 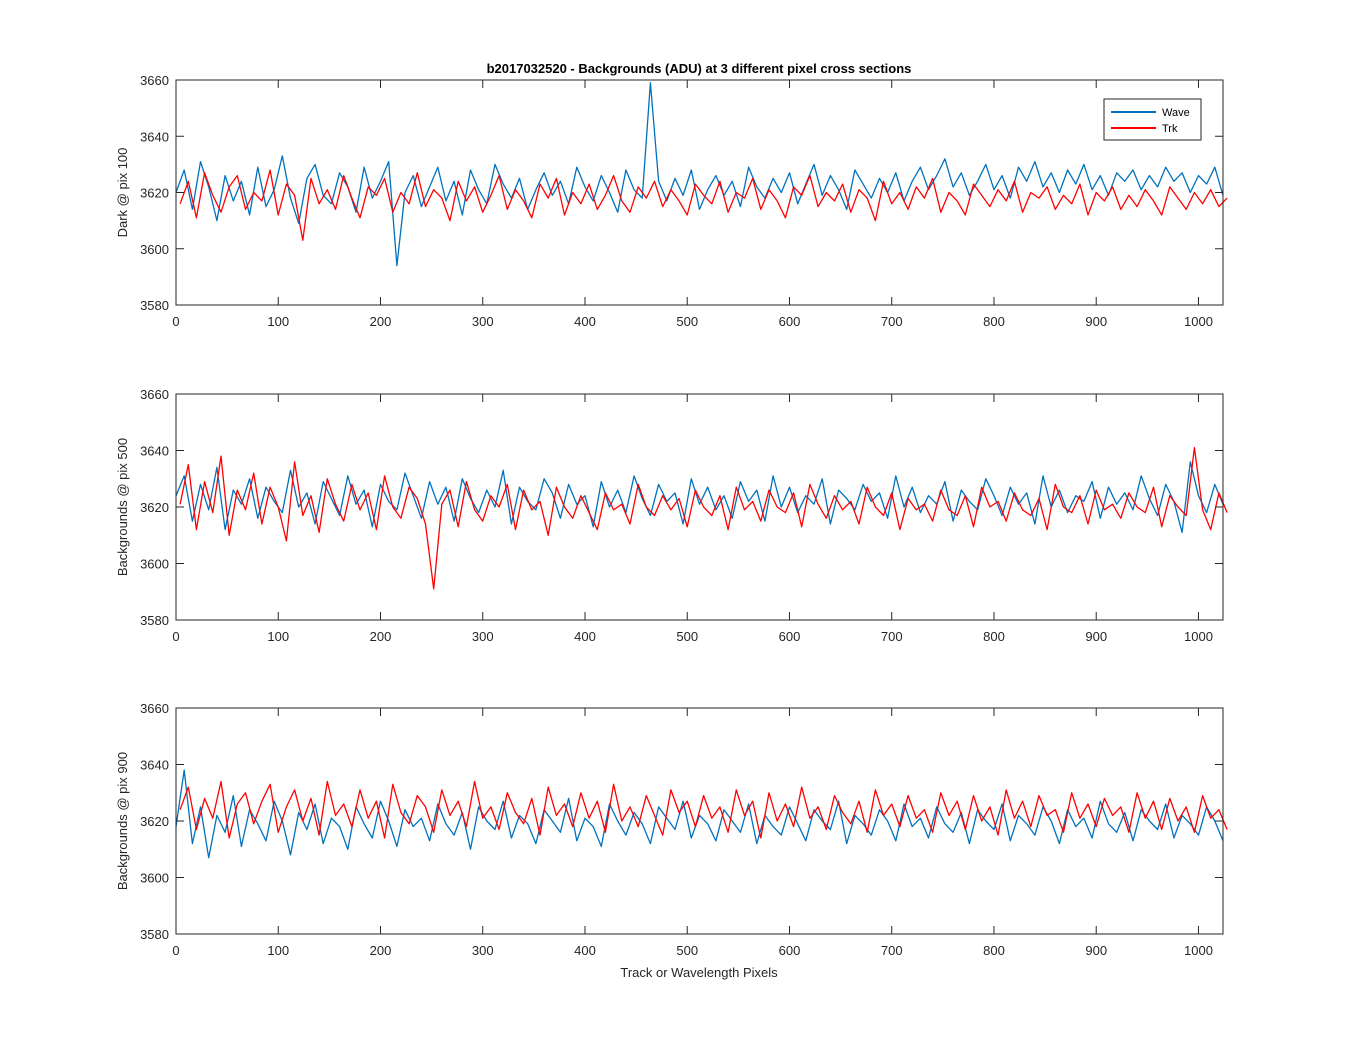 What do you see at coordinates (122, 821) in the screenshot?
I see `y-axis-label: Backgrounds @ pix 900` at bounding box center [122, 821].